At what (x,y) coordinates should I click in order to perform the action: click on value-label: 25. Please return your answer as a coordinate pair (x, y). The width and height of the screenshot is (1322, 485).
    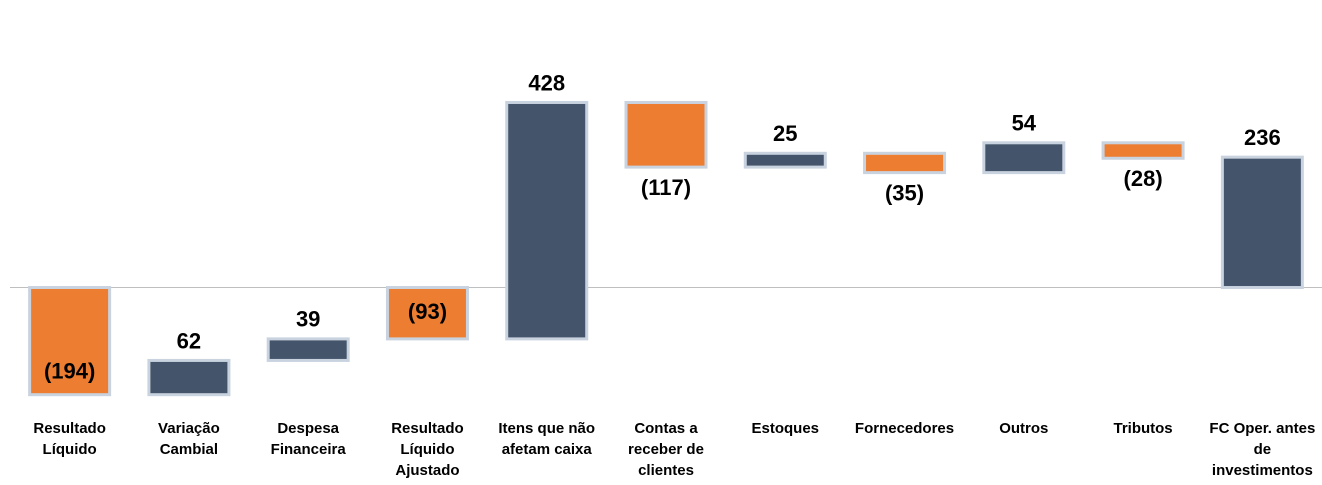
    Looking at the image, I should click on (785, 133).